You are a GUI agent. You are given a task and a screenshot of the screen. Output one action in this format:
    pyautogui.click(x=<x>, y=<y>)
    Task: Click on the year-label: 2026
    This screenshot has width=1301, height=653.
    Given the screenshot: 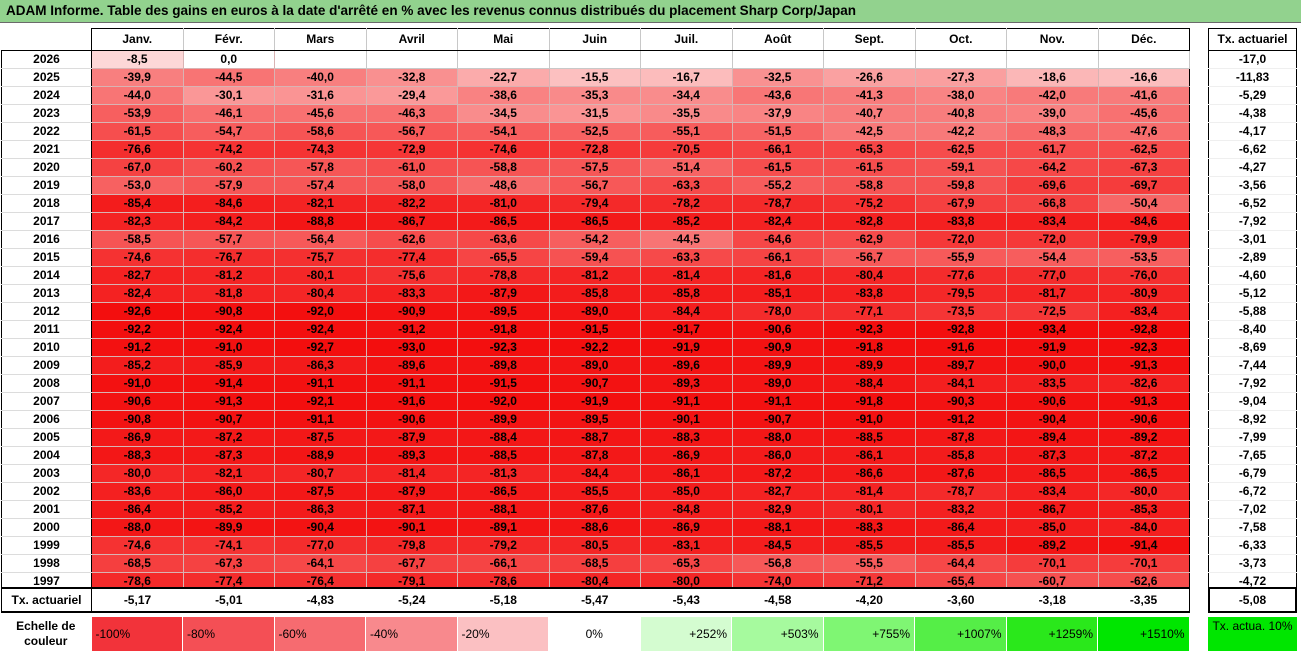 What is the action you would take?
    pyautogui.click(x=46, y=59)
    